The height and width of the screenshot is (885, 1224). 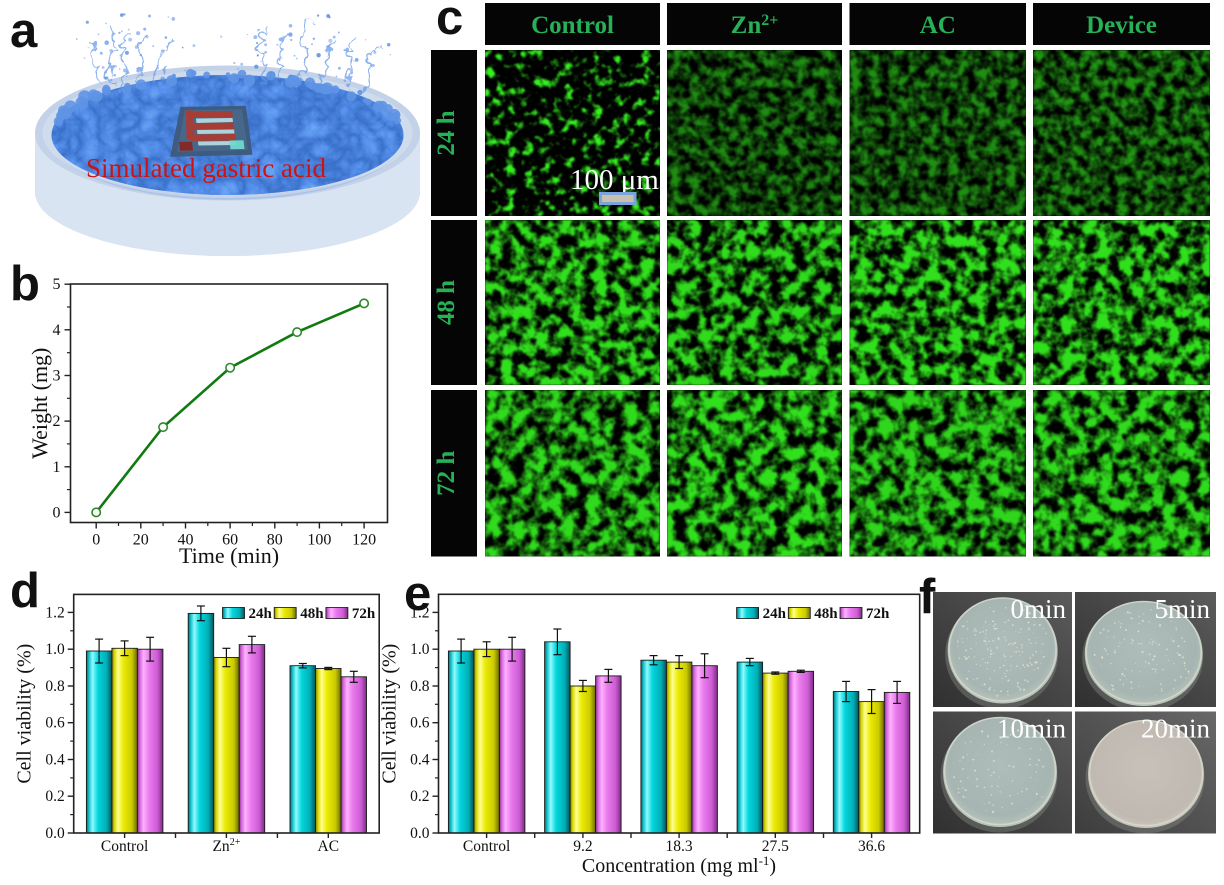 I want to click on svg-text: 9.2, so click(x=582, y=846).